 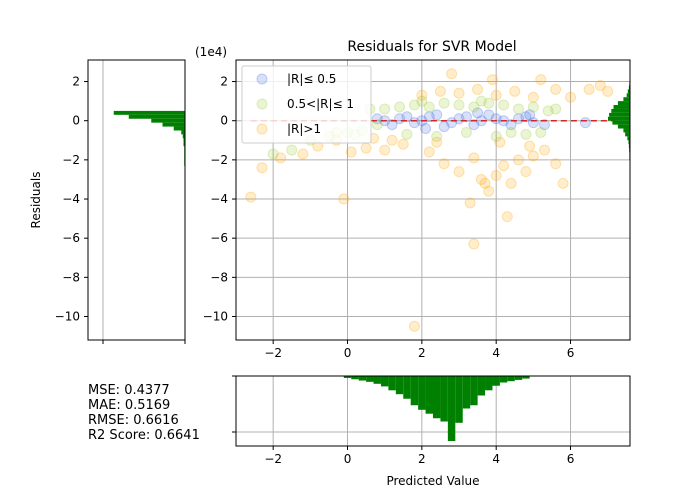 What do you see at coordinates (71, 160) in the screenshot?
I see `left-y-tick-label: −2` at bounding box center [71, 160].